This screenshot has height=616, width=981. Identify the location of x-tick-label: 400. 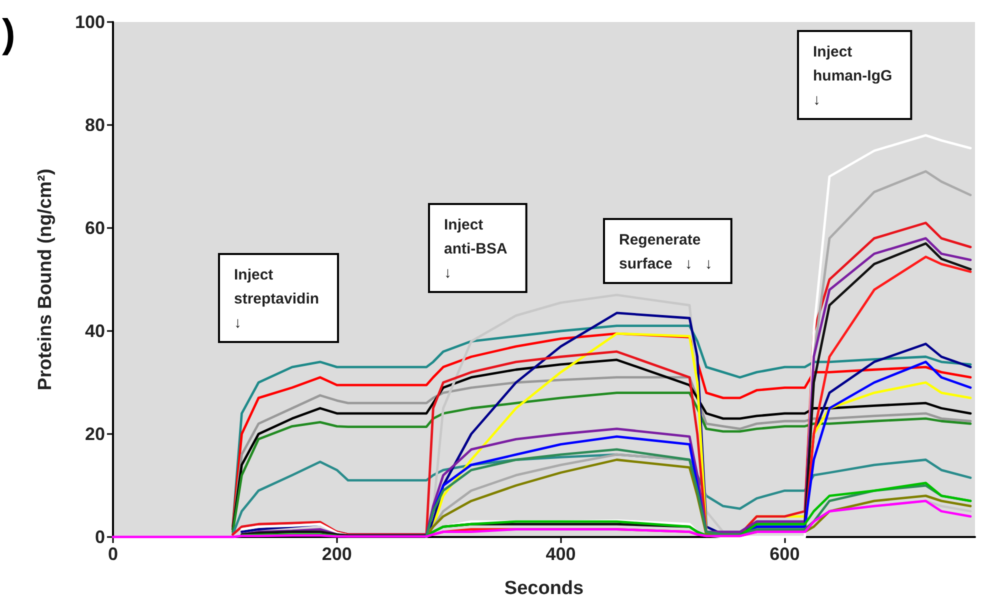
(561, 554).